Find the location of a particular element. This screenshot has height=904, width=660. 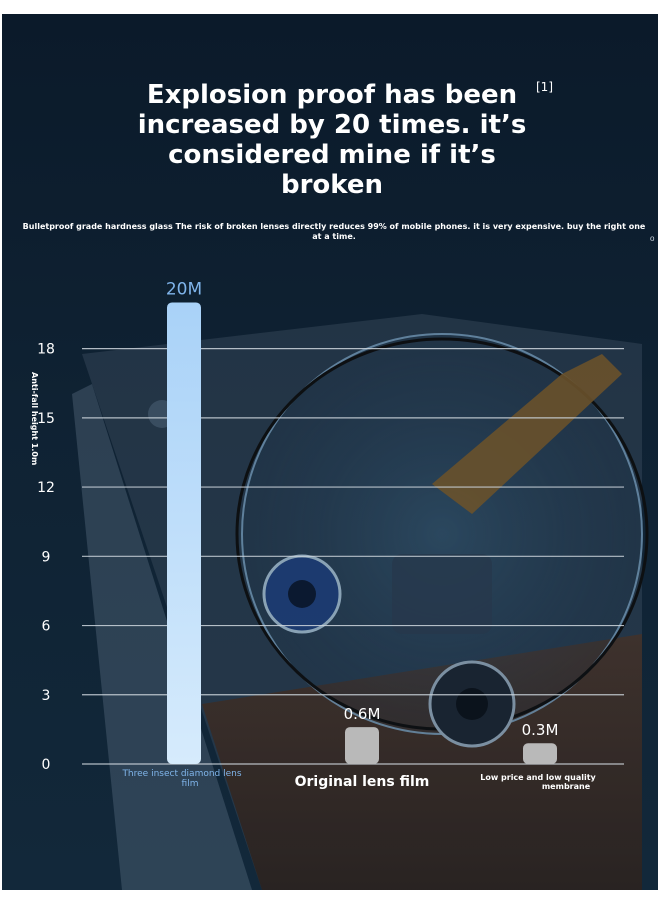

y-axis: 0 3 6 9 12 15 18 is located at coordinates (46, 557).